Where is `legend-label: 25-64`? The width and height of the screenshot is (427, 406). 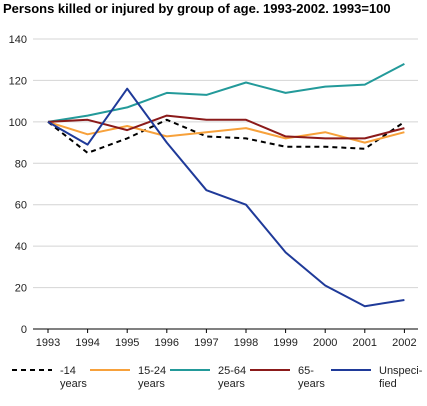
legend-label: 25-64 is located at coordinates (232, 371).